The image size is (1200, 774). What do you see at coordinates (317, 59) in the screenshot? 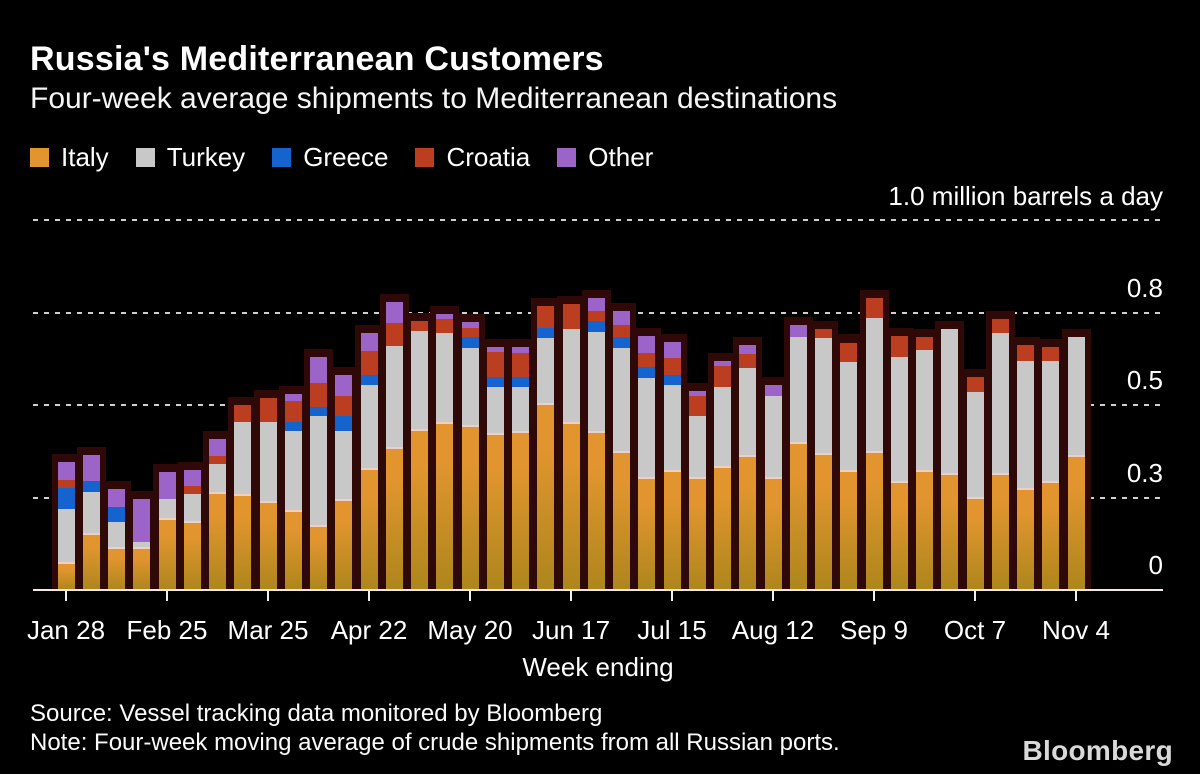
I see `chart-title: Russia's Mediterranean Customers` at bounding box center [317, 59].